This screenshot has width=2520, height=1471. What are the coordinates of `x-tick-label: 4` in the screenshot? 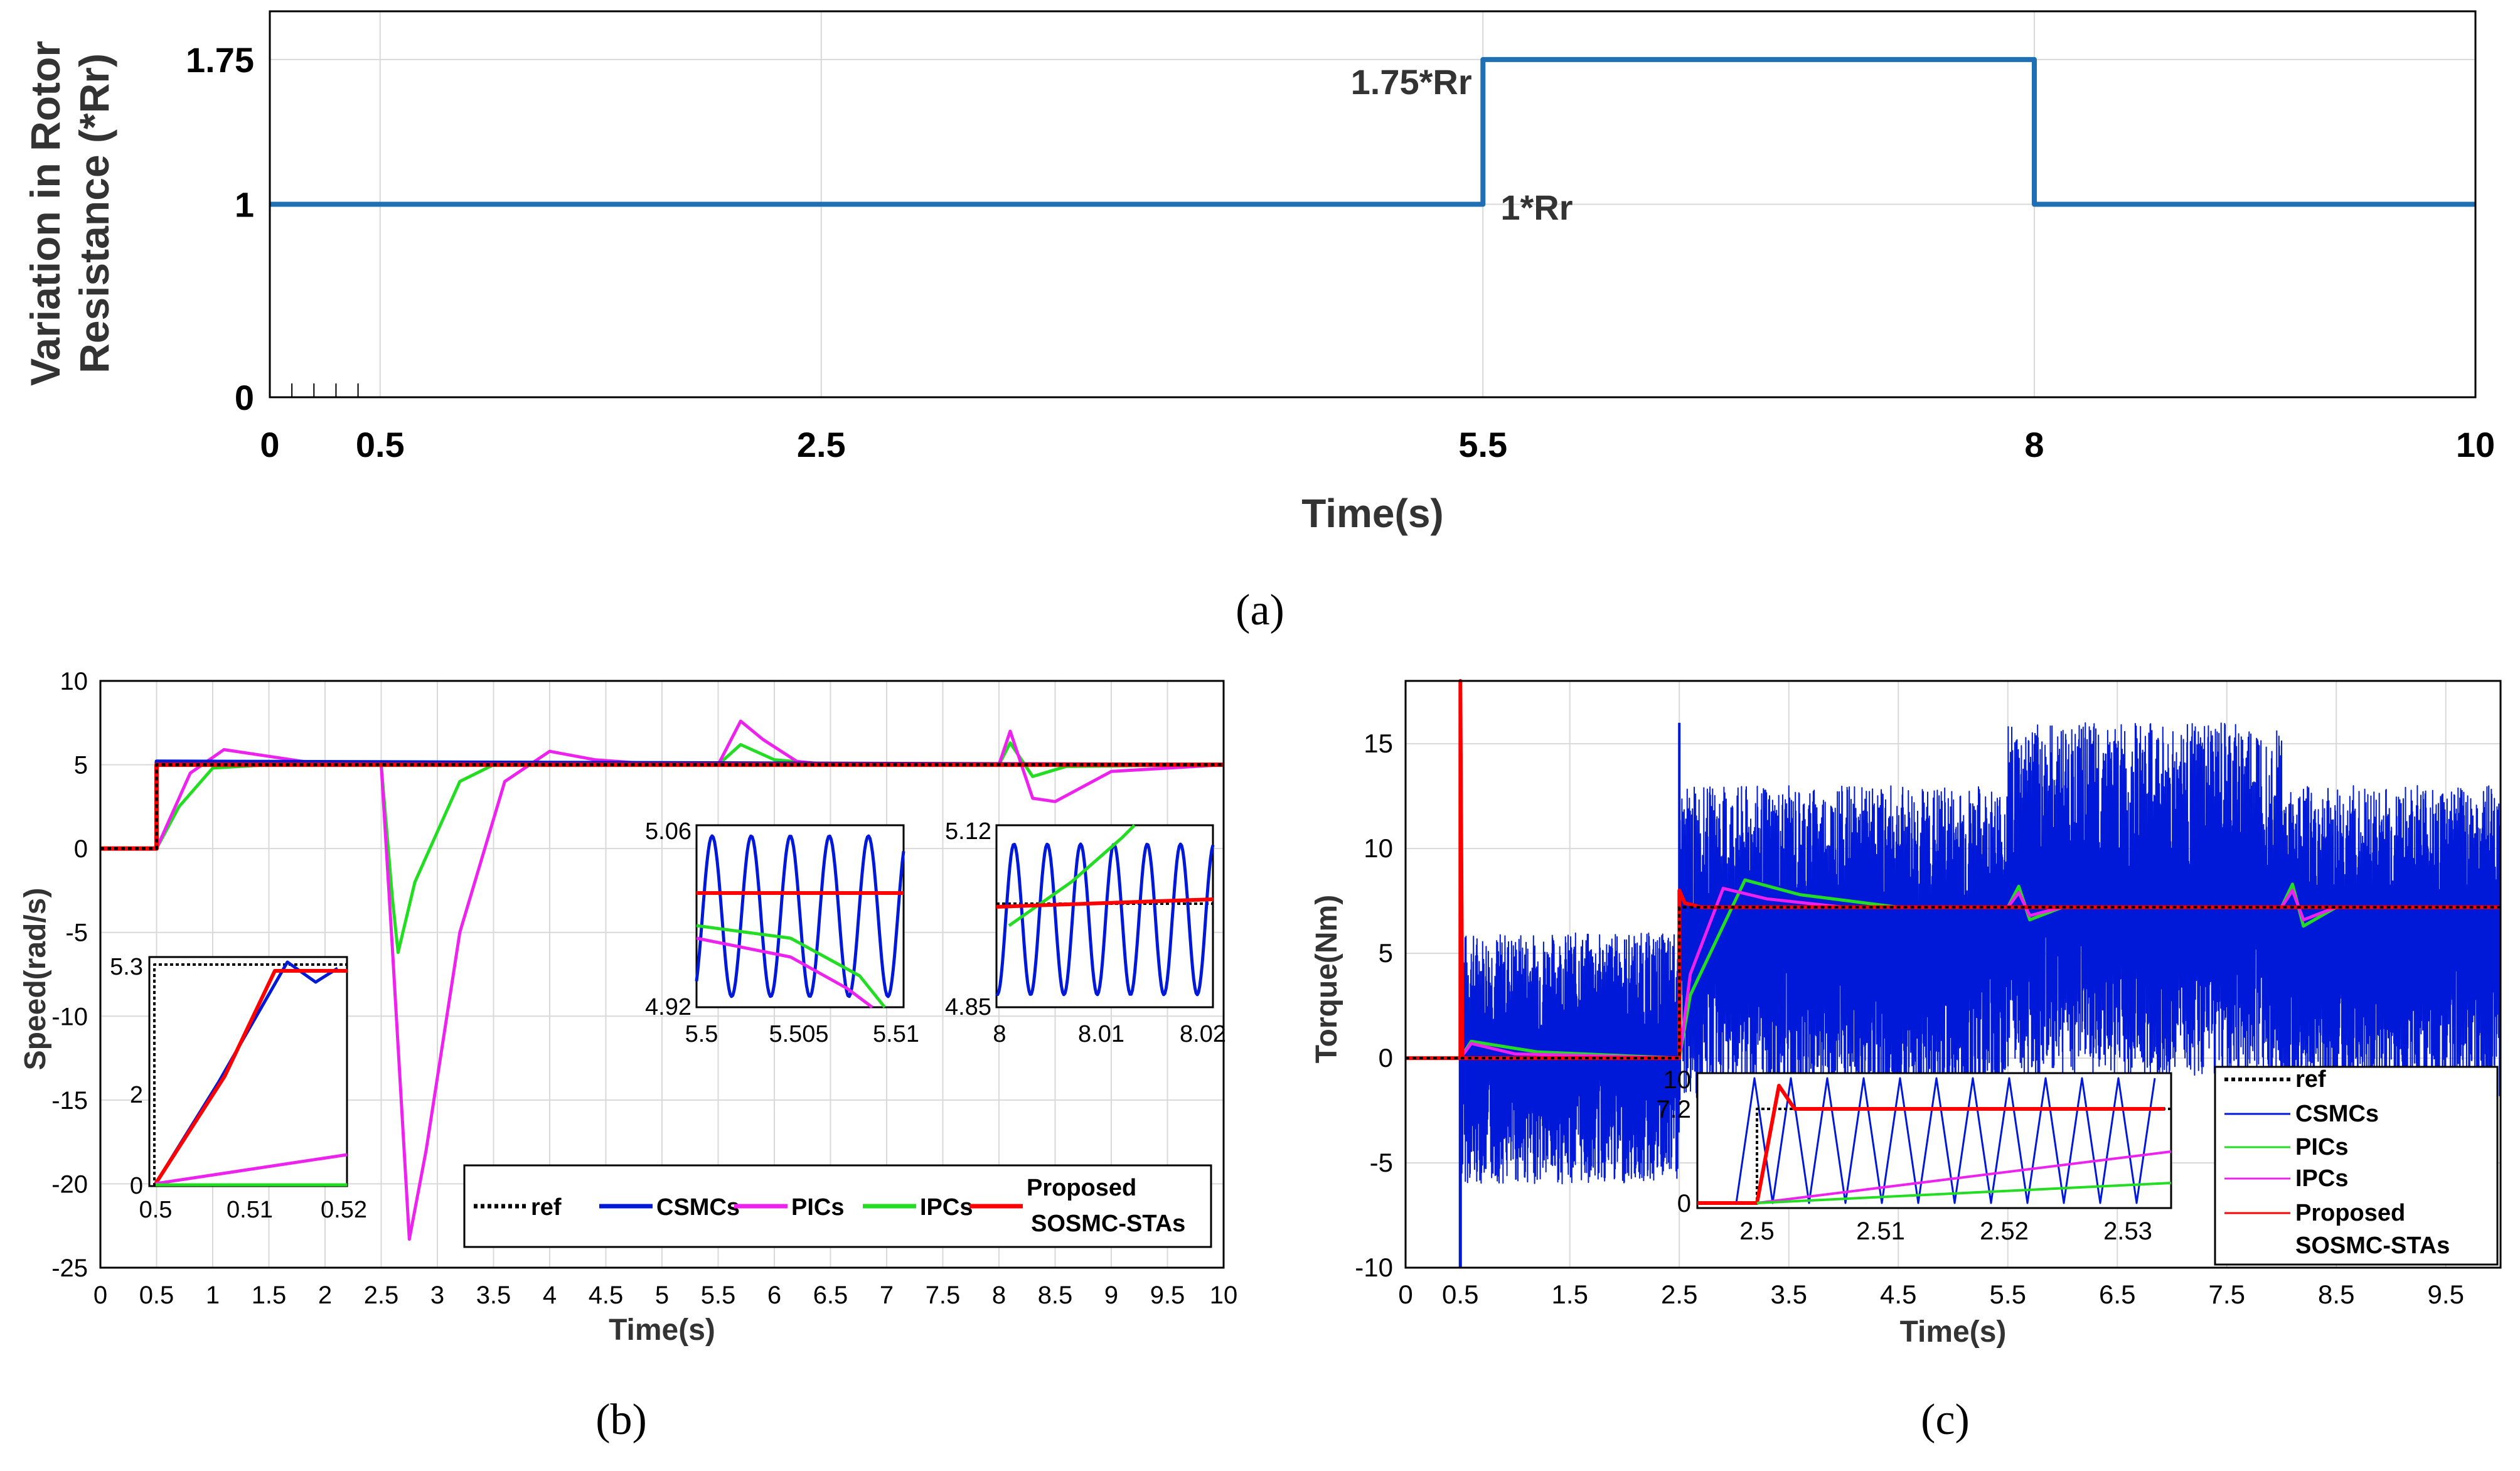 It's located at (550, 1295).